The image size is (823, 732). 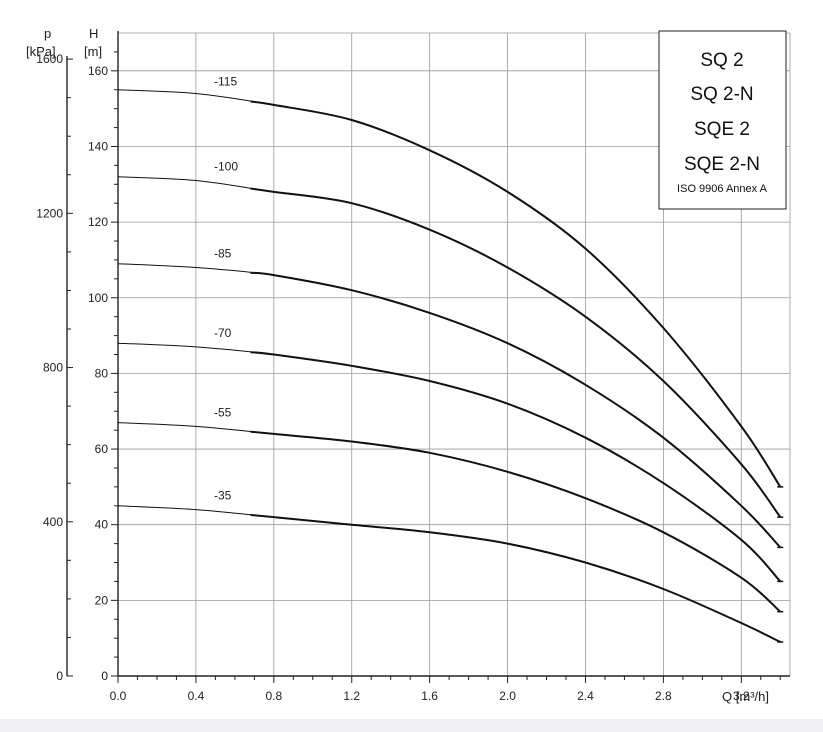 What do you see at coordinates (98, 71) in the screenshot?
I see `head-tick-label: 160` at bounding box center [98, 71].